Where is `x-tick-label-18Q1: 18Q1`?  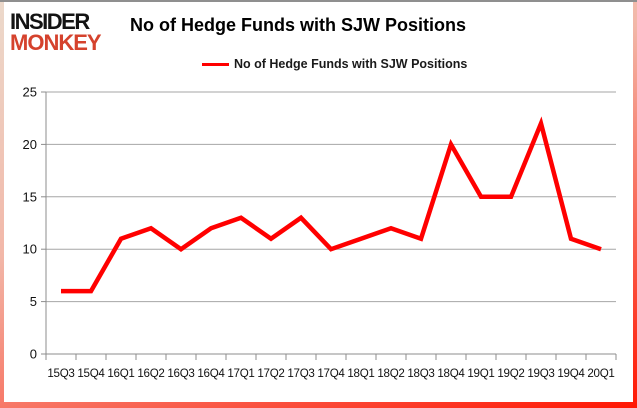
x-tick-label-18Q1: 18Q1 is located at coordinates (360, 373).